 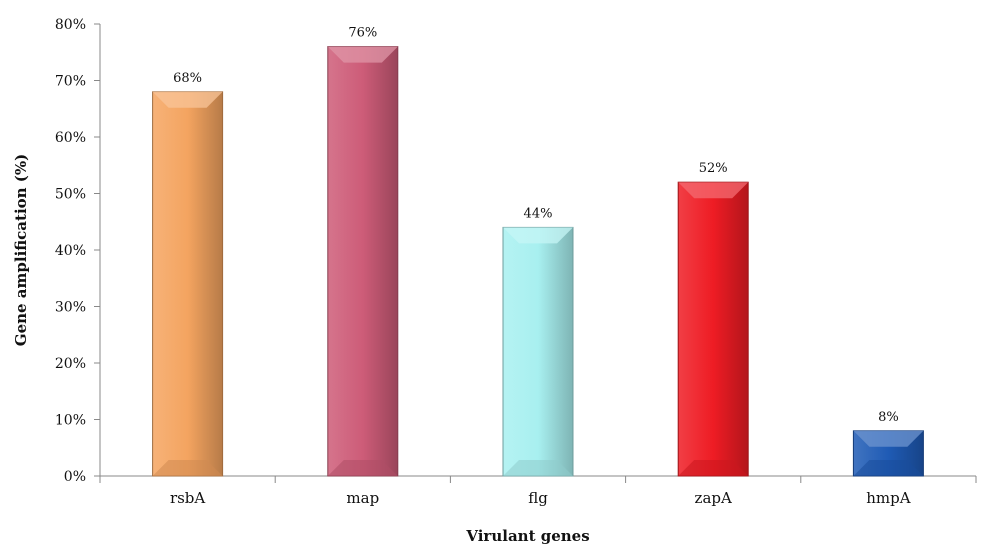 I want to click on y-tick-label: 30%, so click(x=70, y=308).